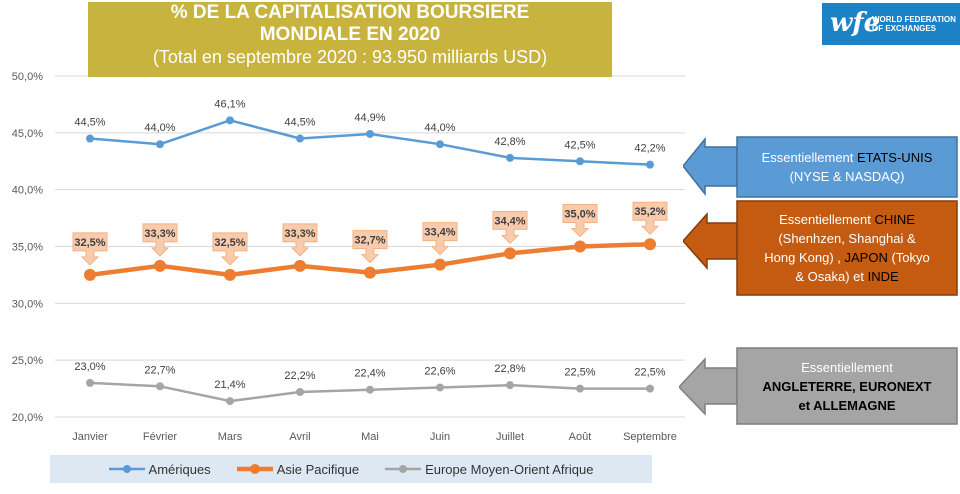 The height and width of the screenshot is (494, 960). Describe the element at coordinates (439, 128) in the screenshot. I see `data-label: 44,0%` at that location.